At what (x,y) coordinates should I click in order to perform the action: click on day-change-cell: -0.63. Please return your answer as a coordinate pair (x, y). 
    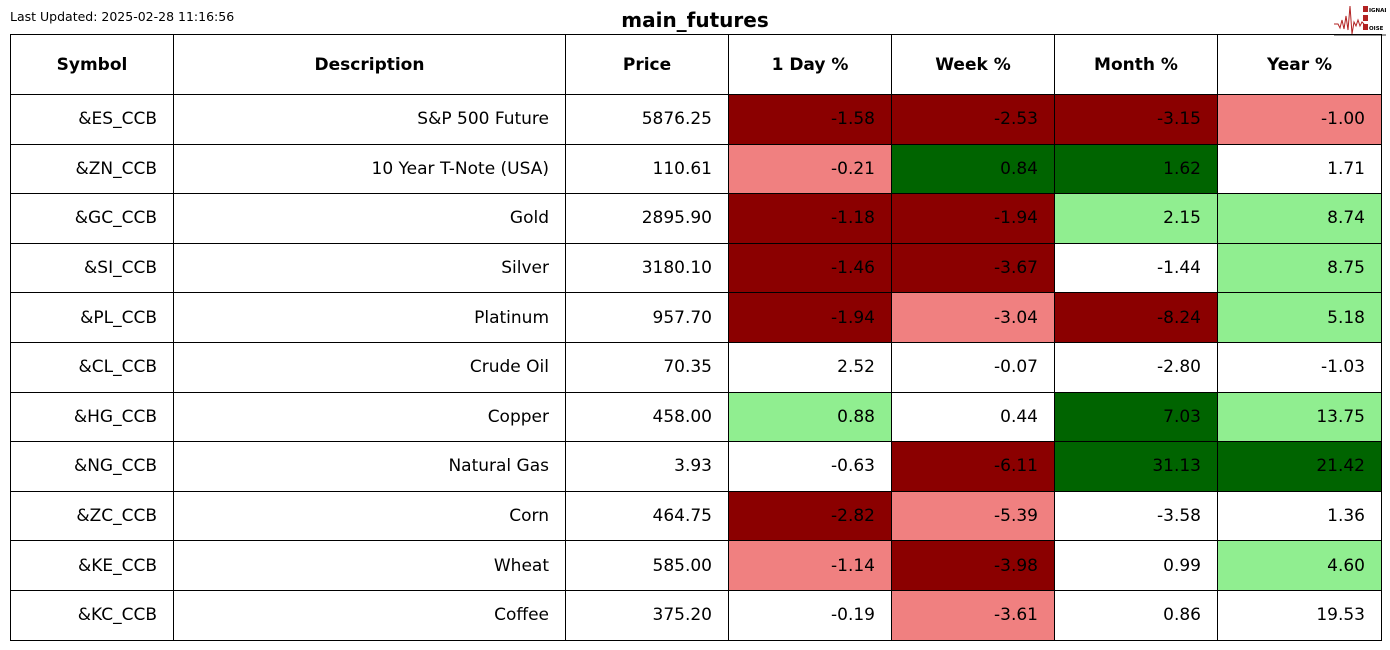
    Looking at the image, I should click on (810, 466).